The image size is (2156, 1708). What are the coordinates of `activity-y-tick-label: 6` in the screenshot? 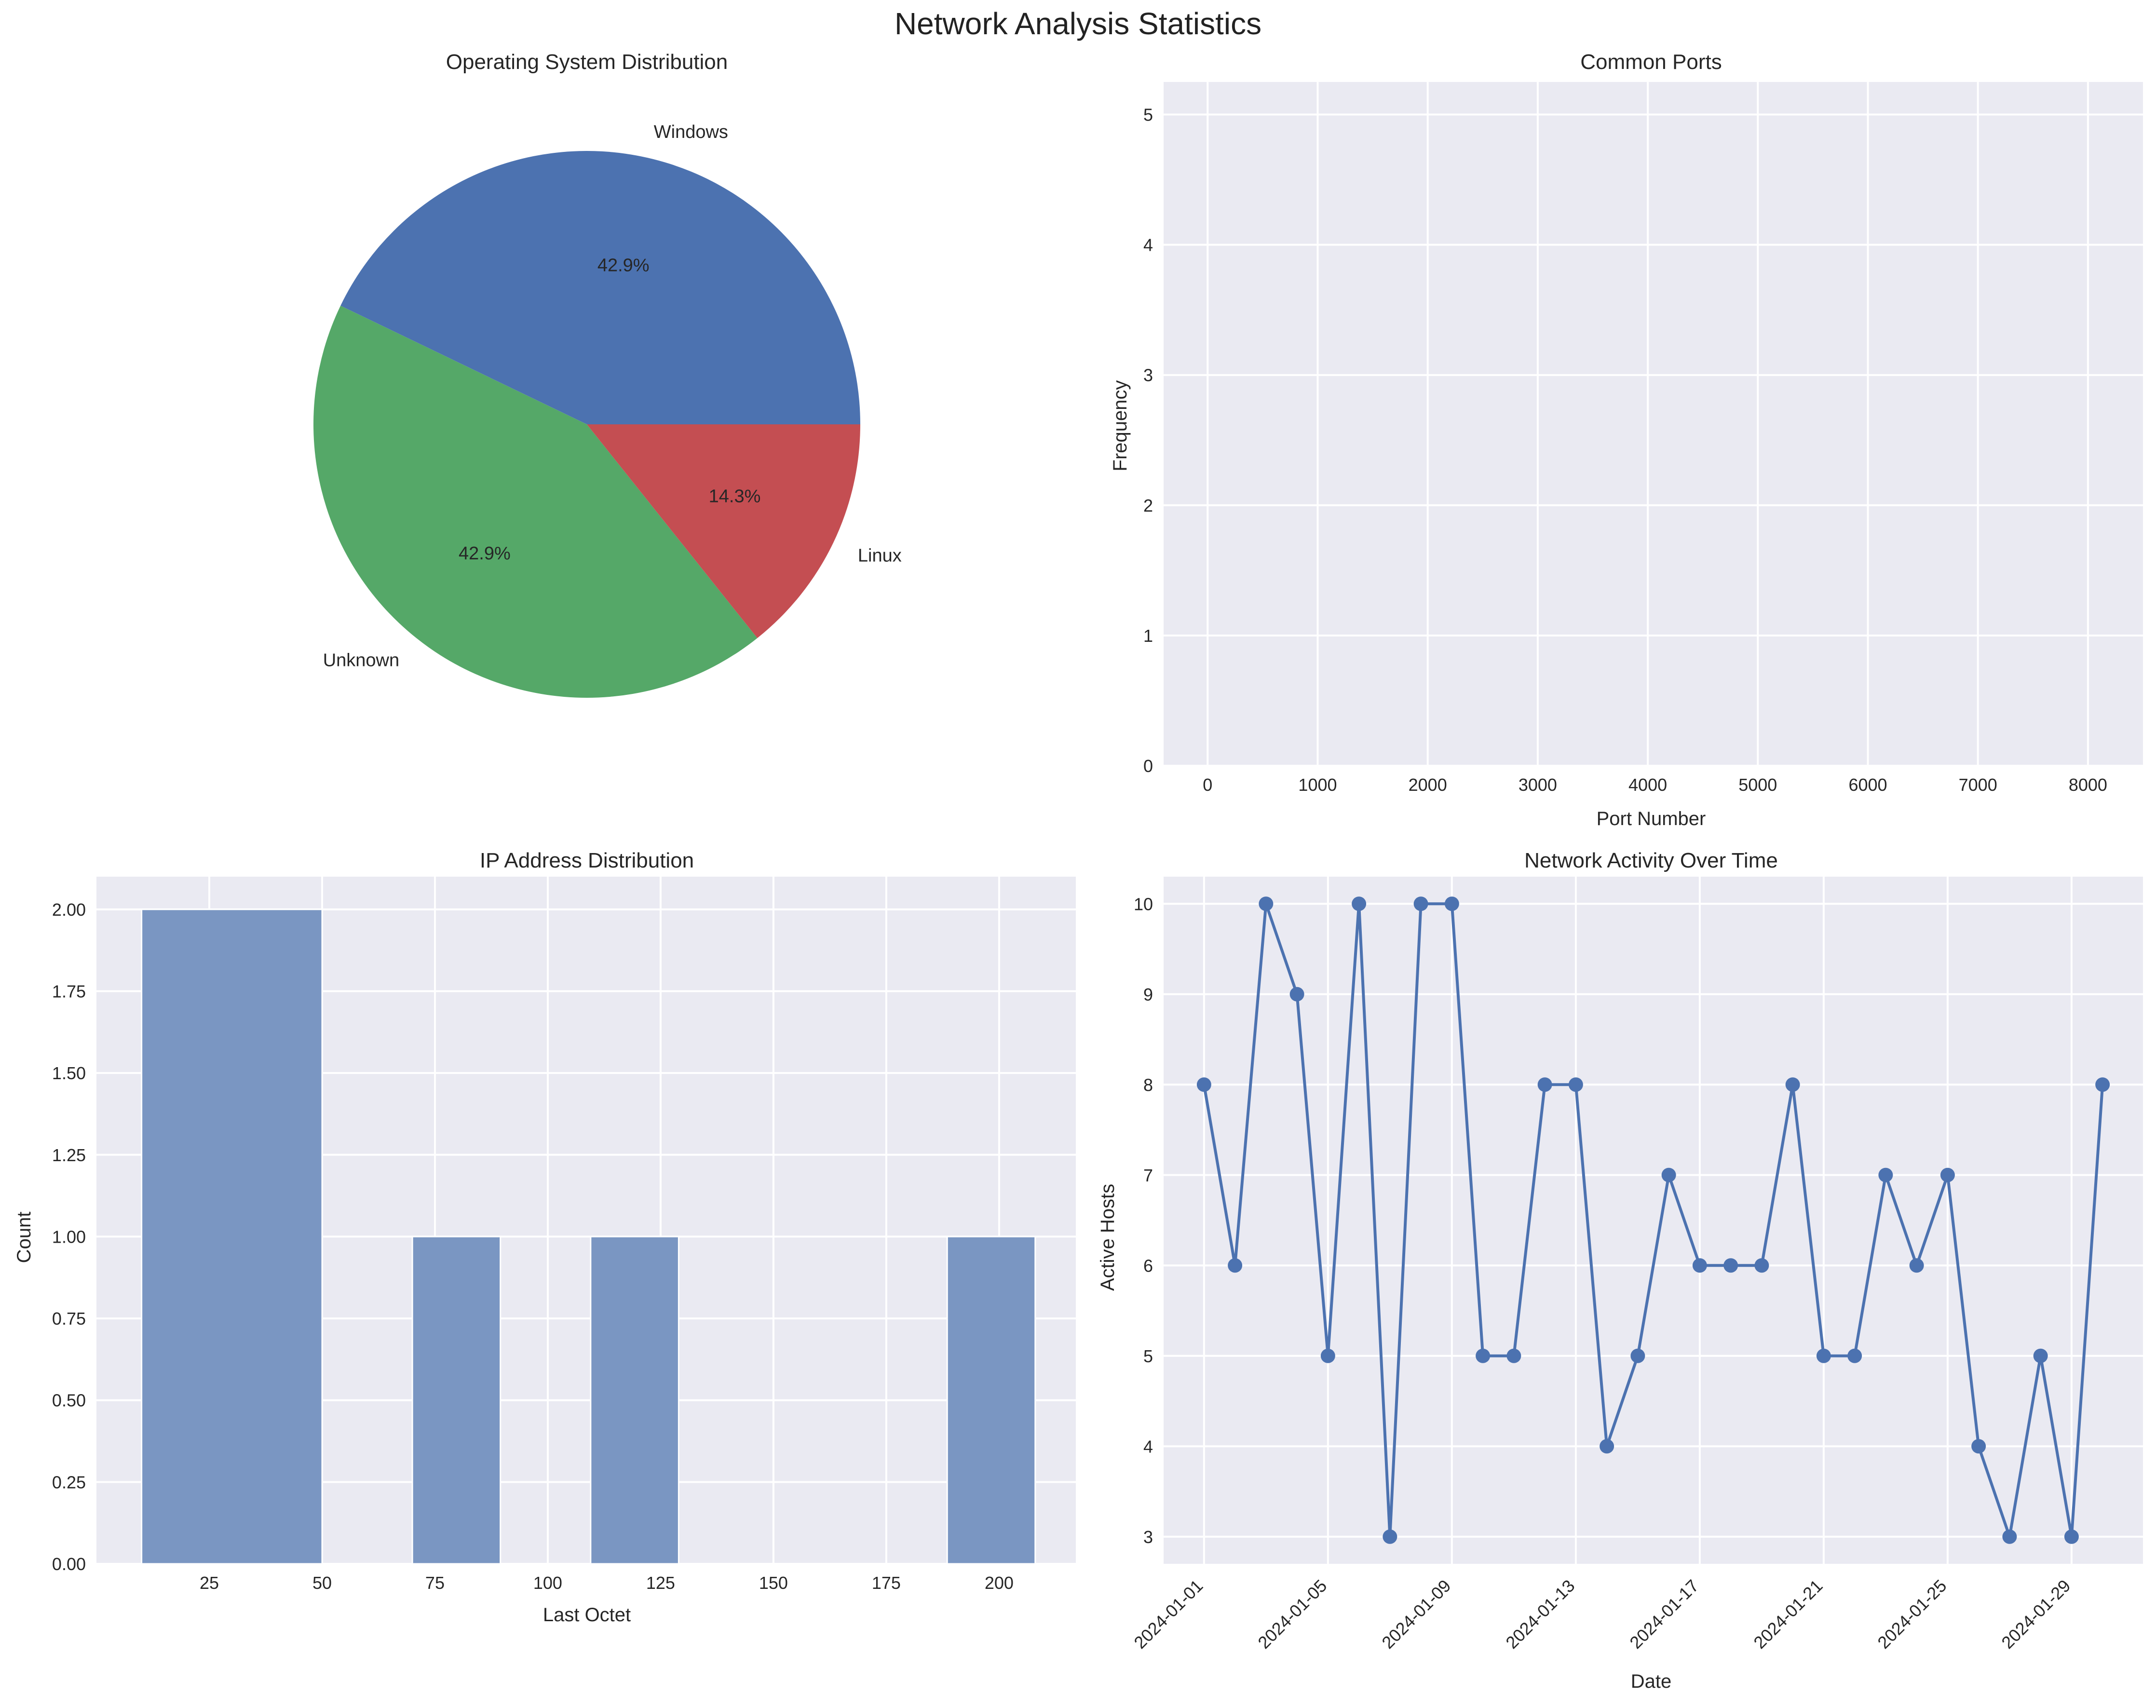 It's located at (1148, 1265).